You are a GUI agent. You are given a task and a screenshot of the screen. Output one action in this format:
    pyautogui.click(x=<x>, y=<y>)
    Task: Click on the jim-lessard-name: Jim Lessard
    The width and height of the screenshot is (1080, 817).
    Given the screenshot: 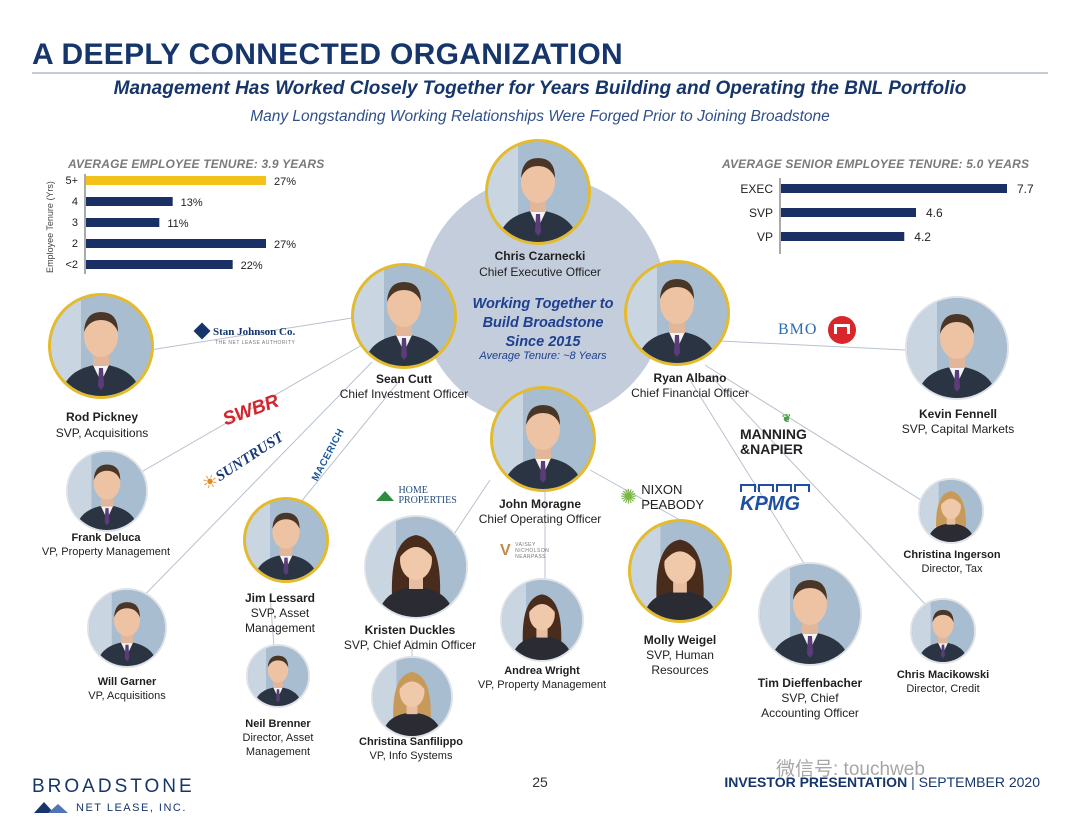 What is the action you would take?
    pyautogui.click(x=280, y=598)
    